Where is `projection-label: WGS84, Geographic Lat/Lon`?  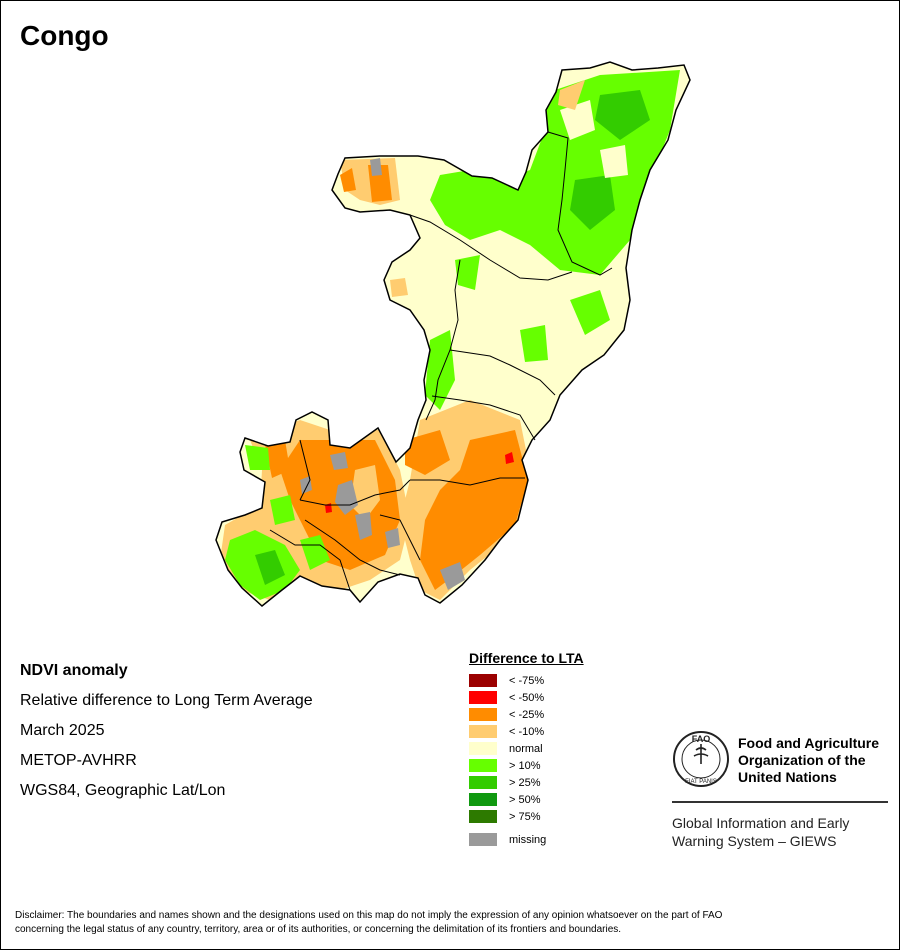 projection-label: WGS84, Geographic Lat/Lon is located at coordinates (123, 790).